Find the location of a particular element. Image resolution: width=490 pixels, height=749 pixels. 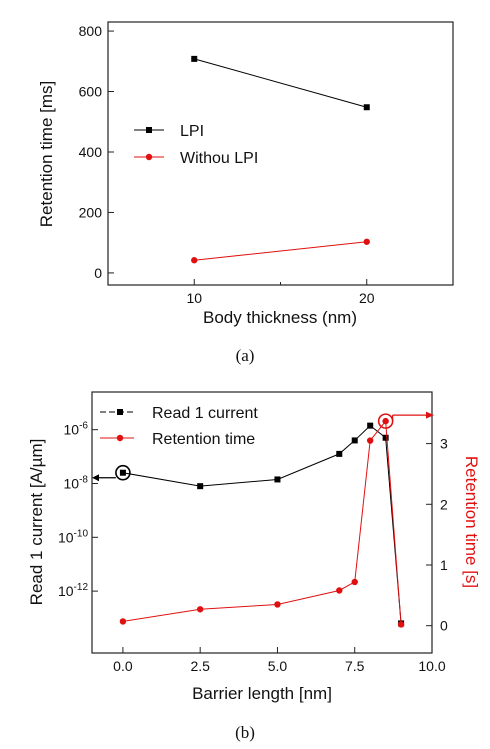

y-tick-label: 10⁻¹² is located at coordinates (73, 590).